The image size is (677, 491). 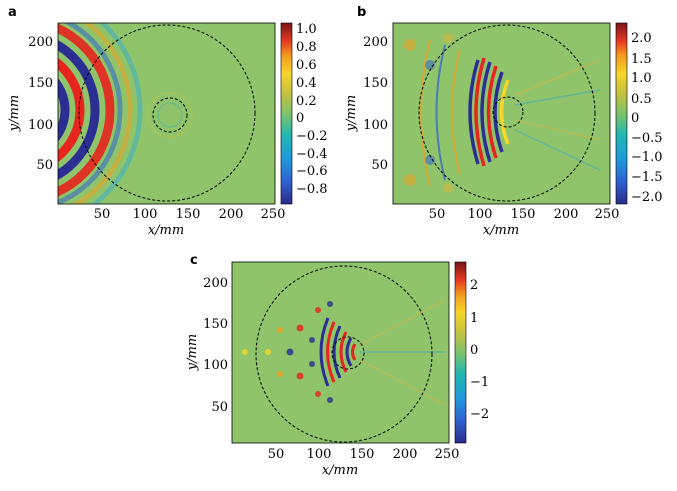 I want to click on panel-a-xtick: 250, so click(x=273, y=214).